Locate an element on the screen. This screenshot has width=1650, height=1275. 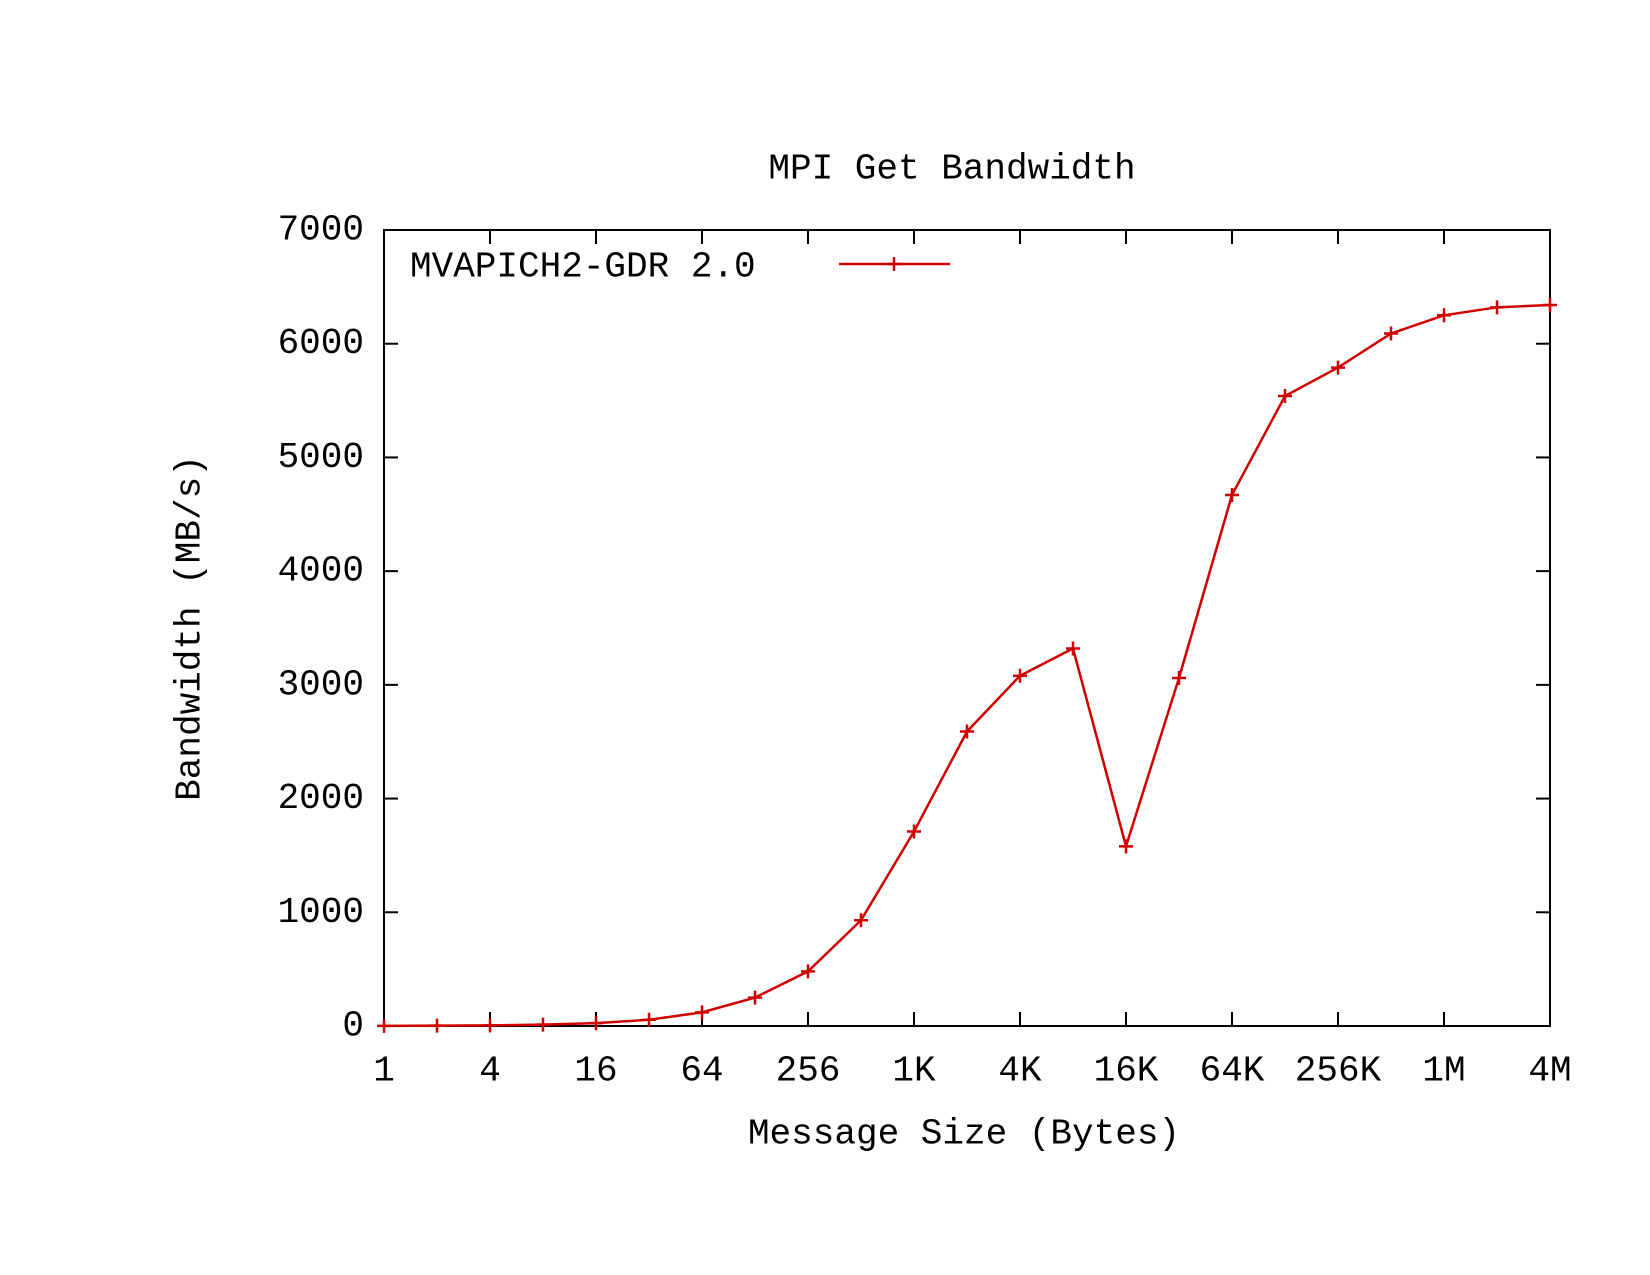
x-tick-label: 4K is located at coordinates (1020, 1071).